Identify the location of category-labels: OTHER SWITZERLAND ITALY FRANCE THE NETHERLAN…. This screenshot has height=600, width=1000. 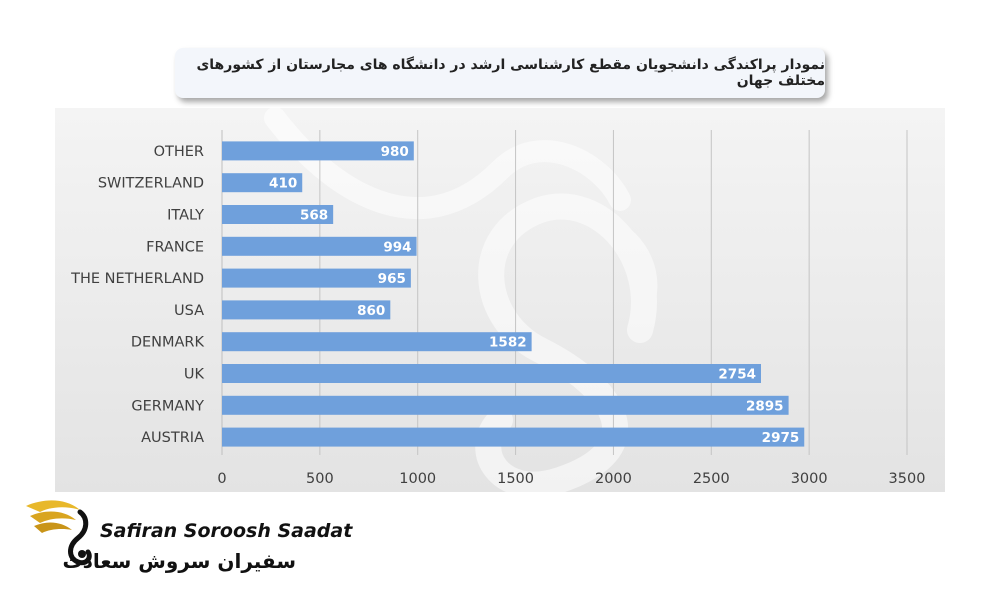
(137, 295).